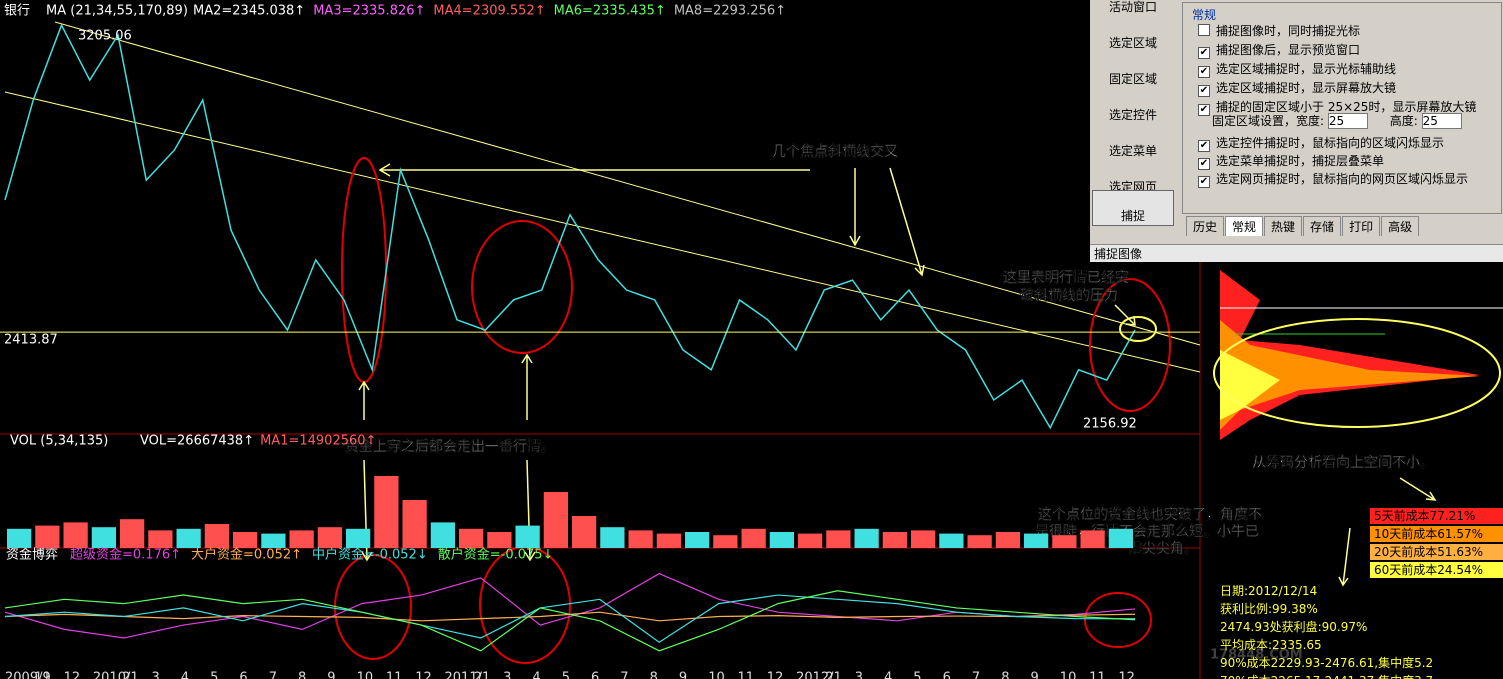 This screenshot has width=1503, height=679. I want to click on ma-readout: MA3=2335.826↑, so click(369, 11).